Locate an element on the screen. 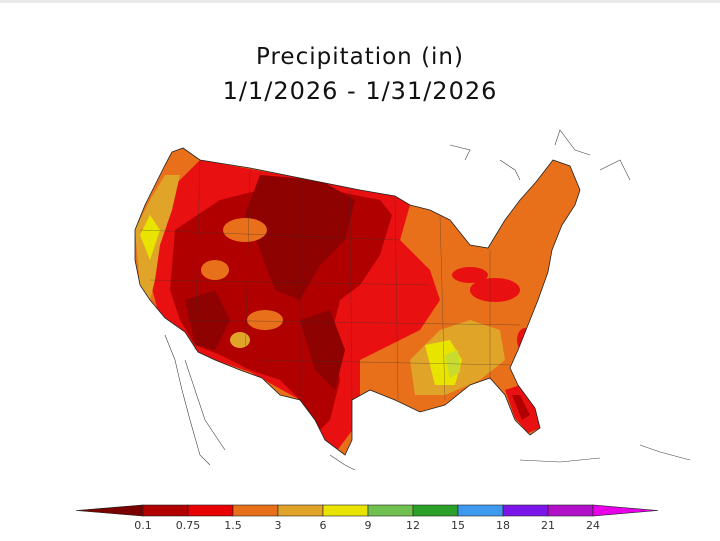 This screenshot has height=541, width=720. map-title: Precipitation (in) is located at coordinates (360, 57).